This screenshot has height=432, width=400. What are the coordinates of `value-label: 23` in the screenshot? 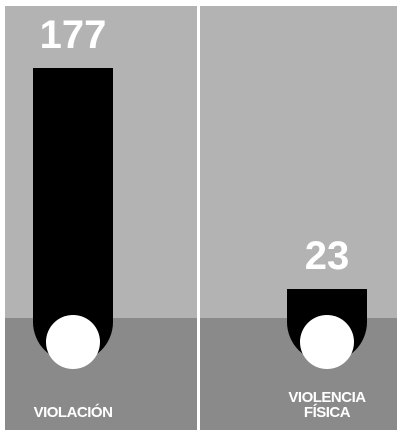 It's located at (327, 256).